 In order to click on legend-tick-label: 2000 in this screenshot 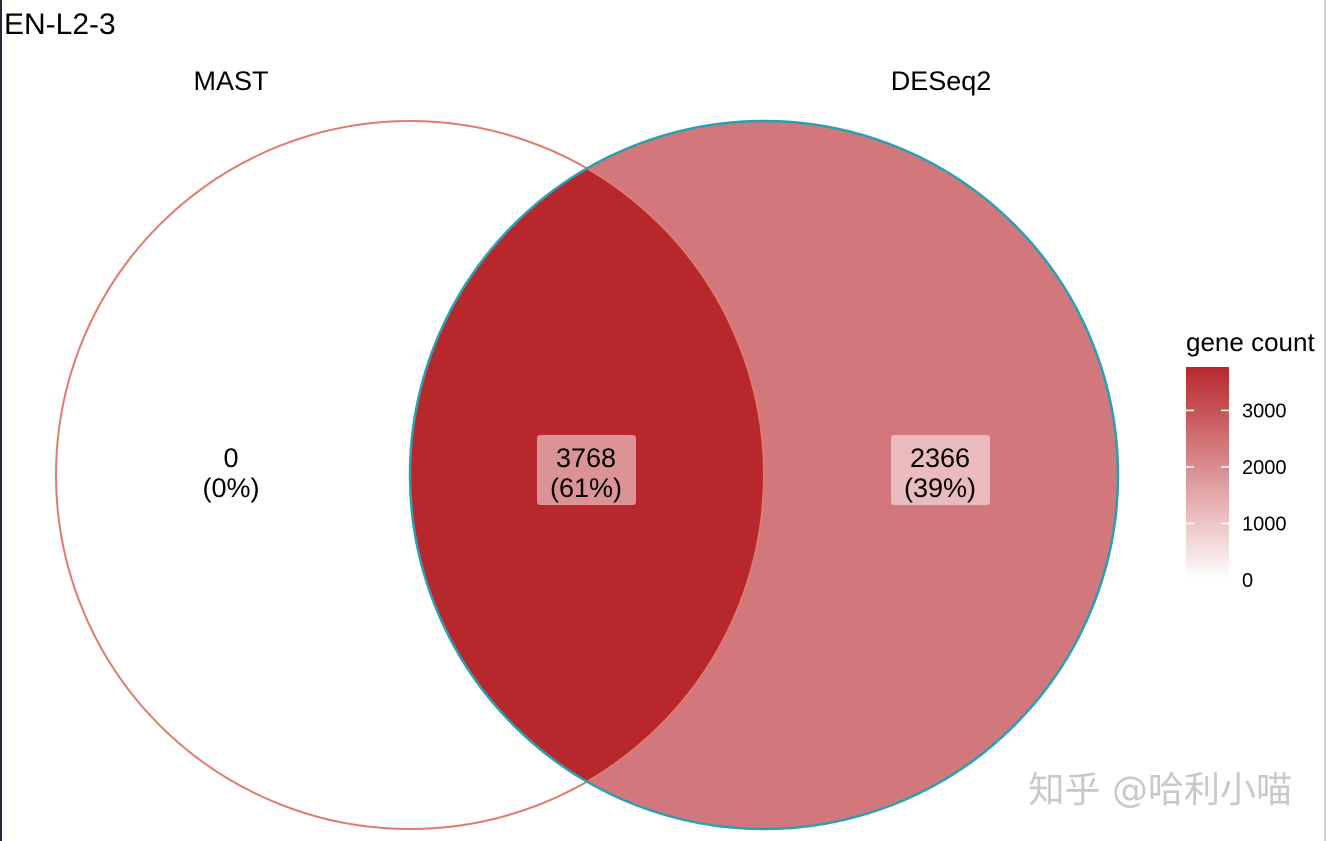, I will do `click(1264, 468)`.